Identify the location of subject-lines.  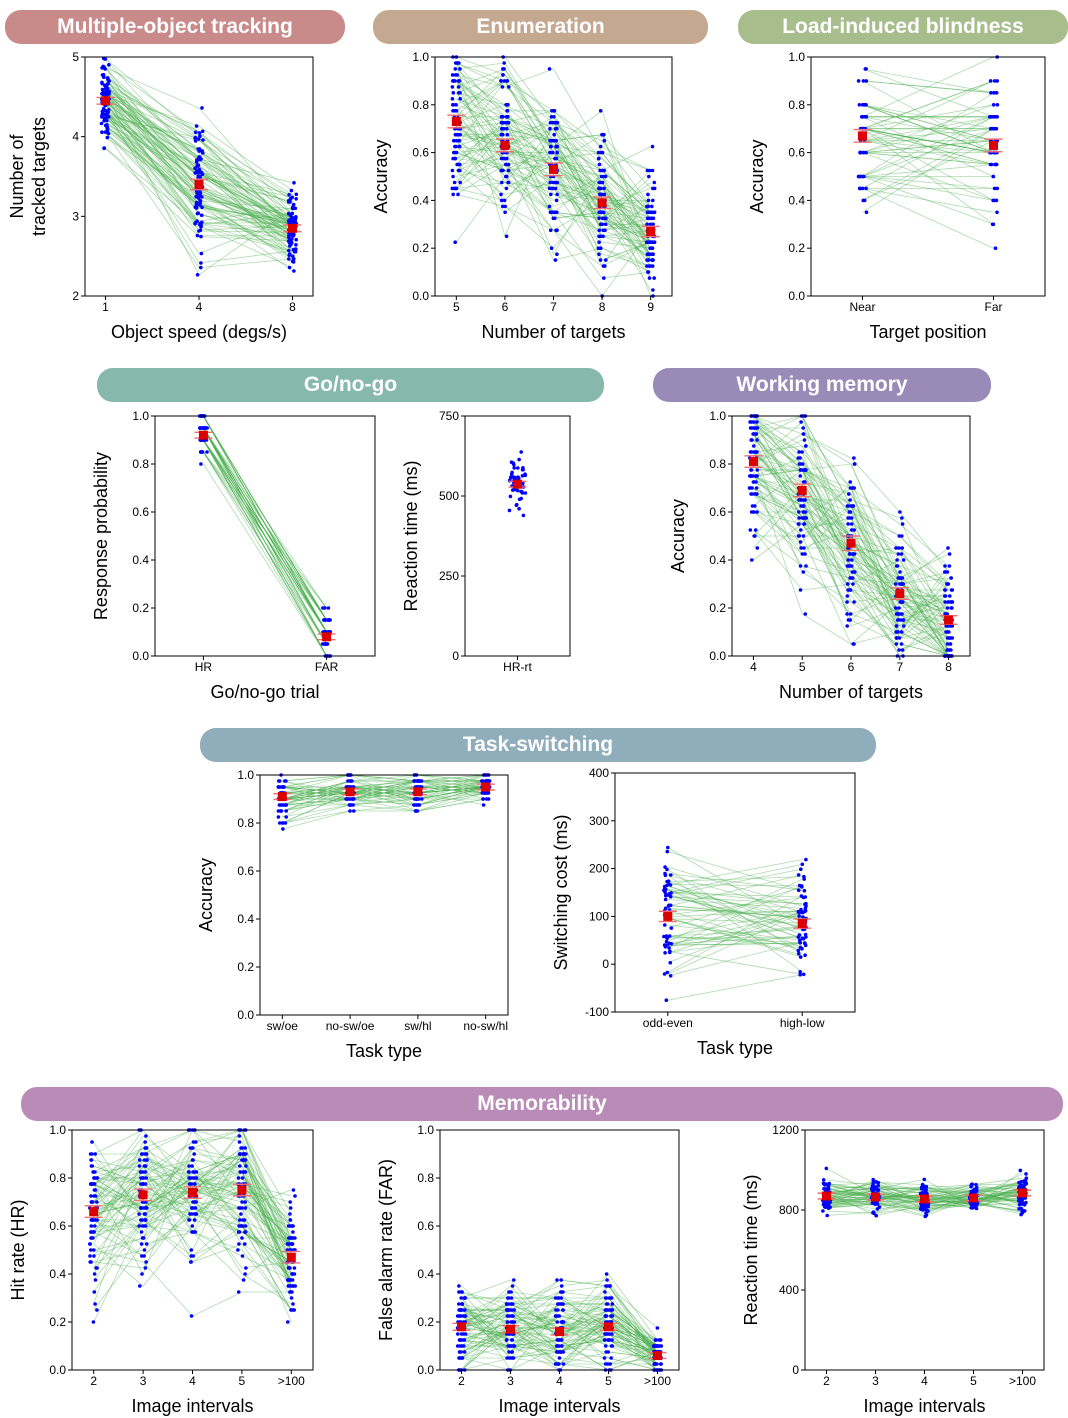
(384, 802).